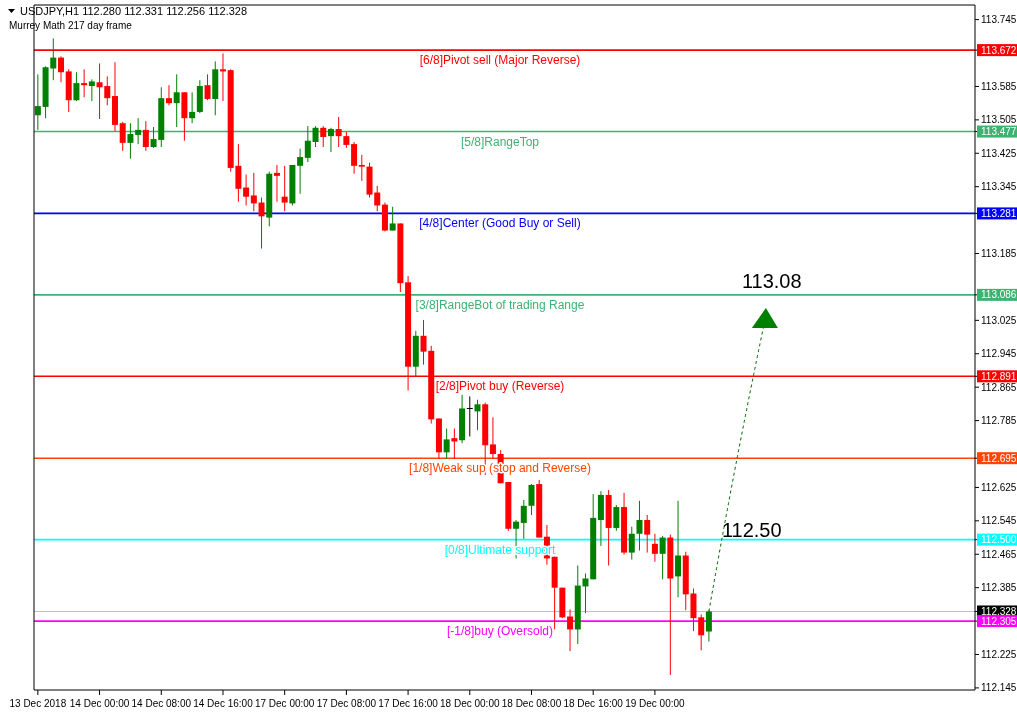 Image resolution: width=1017 pixels, height=715 pixels. What do you see at coordinates (500, 60) in the screenshot?
I see `ref-line-label: [6/8]Pivot sell (Major Reverse)` at bounding box center [500, 60].